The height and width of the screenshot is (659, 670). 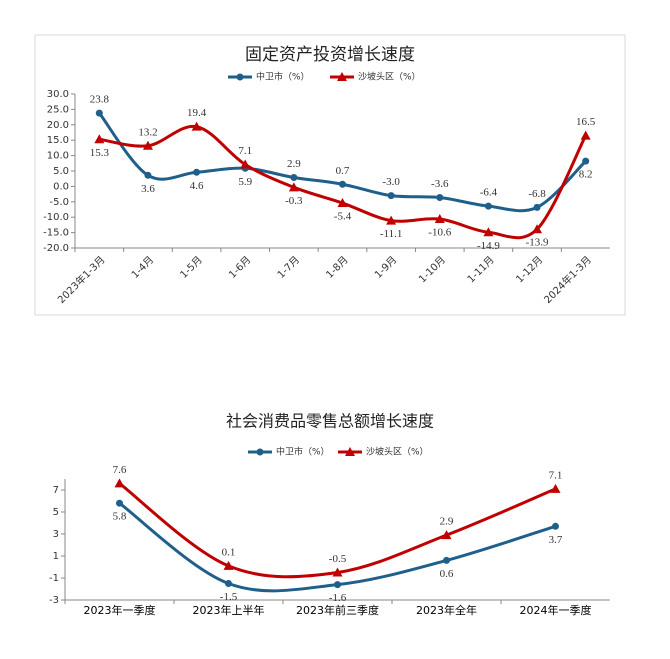 I want to click on y-tick-label: -10.0, so click(x=56, y=217).